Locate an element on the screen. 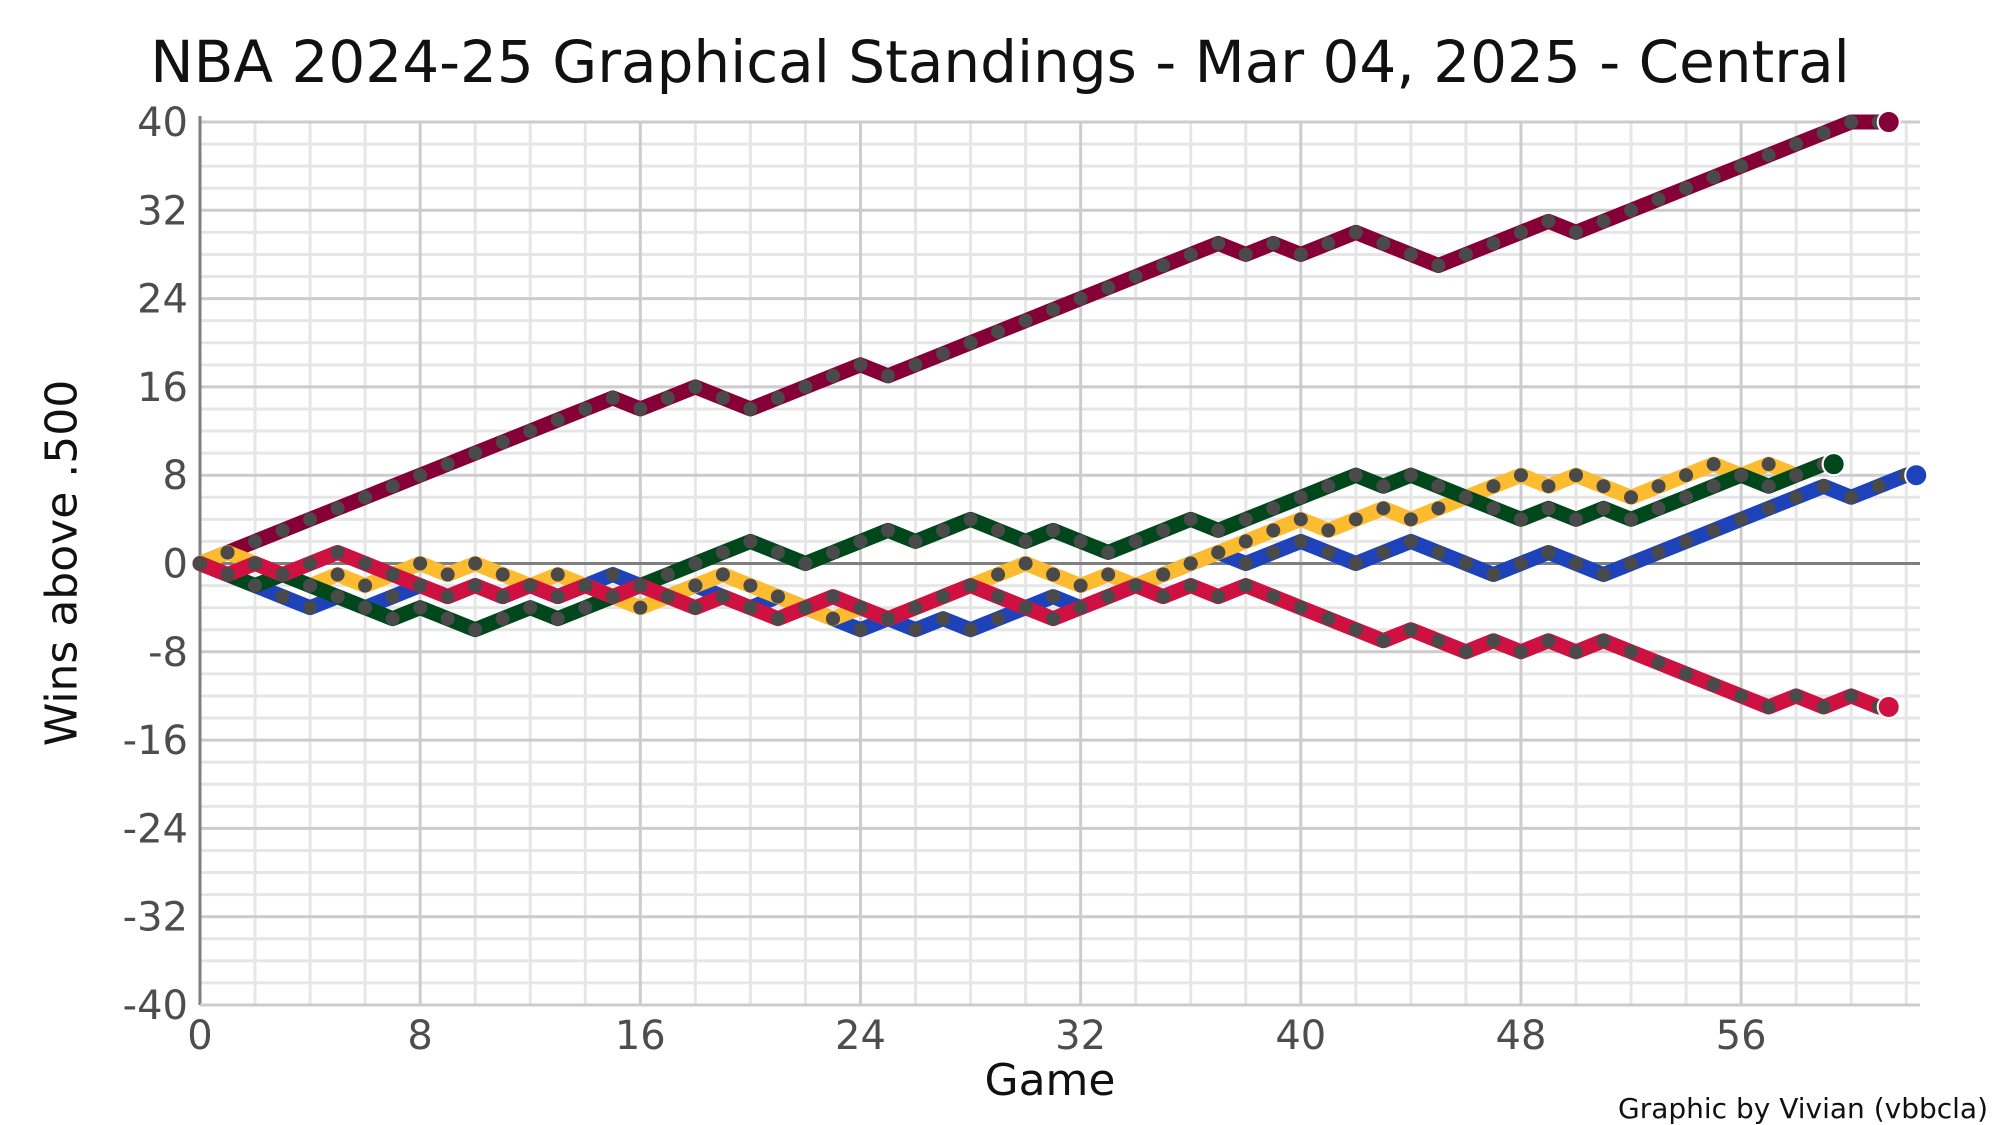 The image size is (2000, 1125). y-tick-label: 24 is located at coordinates (162, 300).